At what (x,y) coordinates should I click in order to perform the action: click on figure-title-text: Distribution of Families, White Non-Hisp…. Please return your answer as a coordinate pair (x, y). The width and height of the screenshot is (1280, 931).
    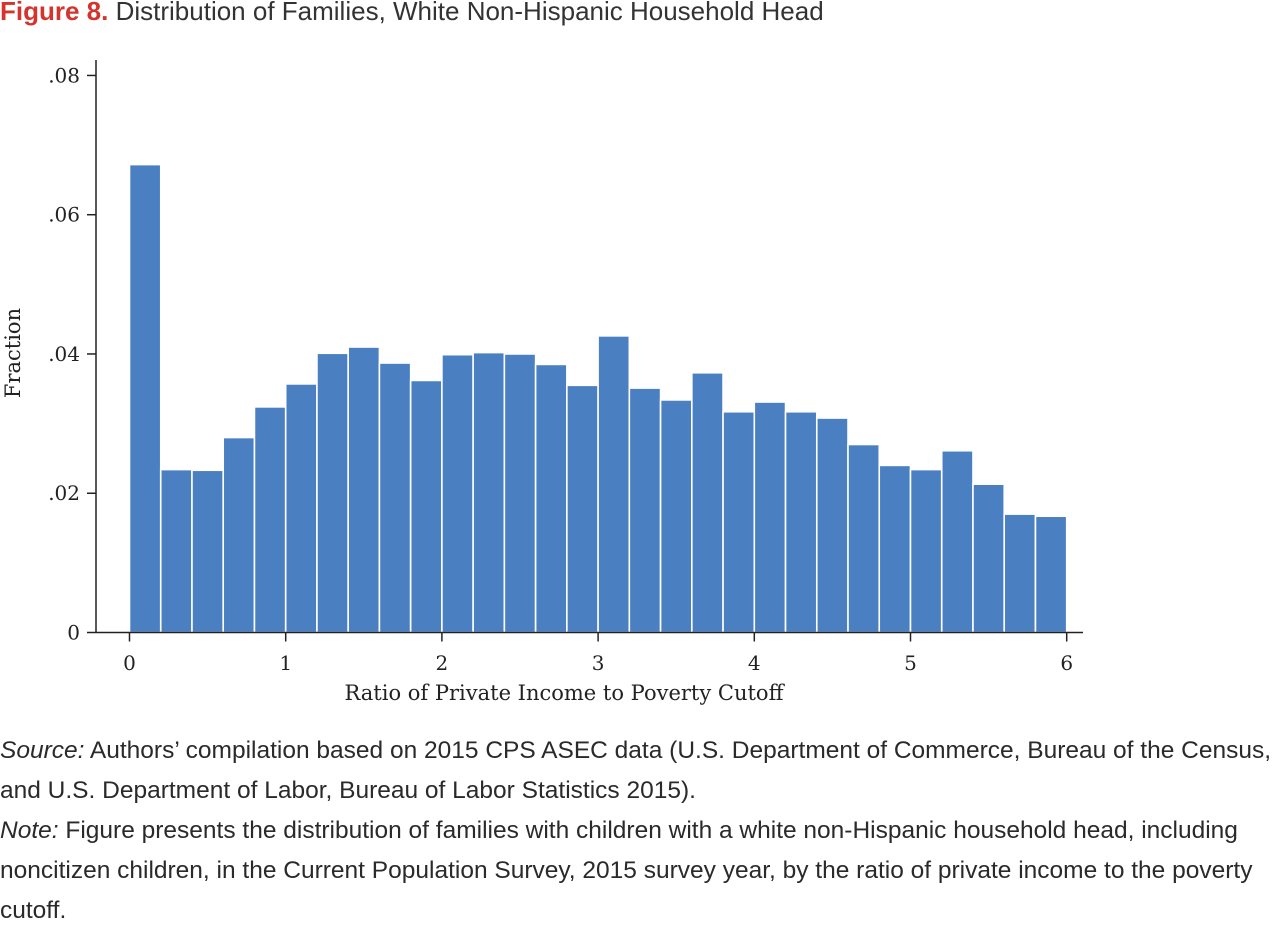
    Looking at the image, I should click on (469, 13).